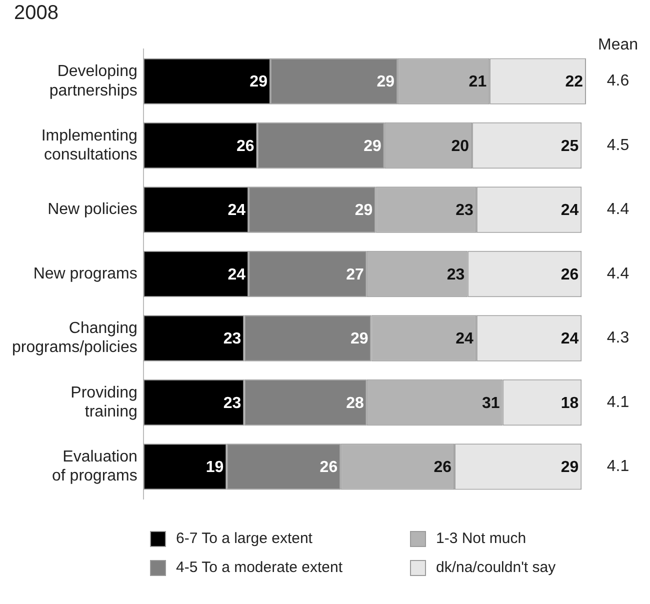 This screenshot has height=604, width=650. What do you see at coordinates (215, 467) in the screenshot?
I see `data-label: 19` at bounding box center [215, 467].